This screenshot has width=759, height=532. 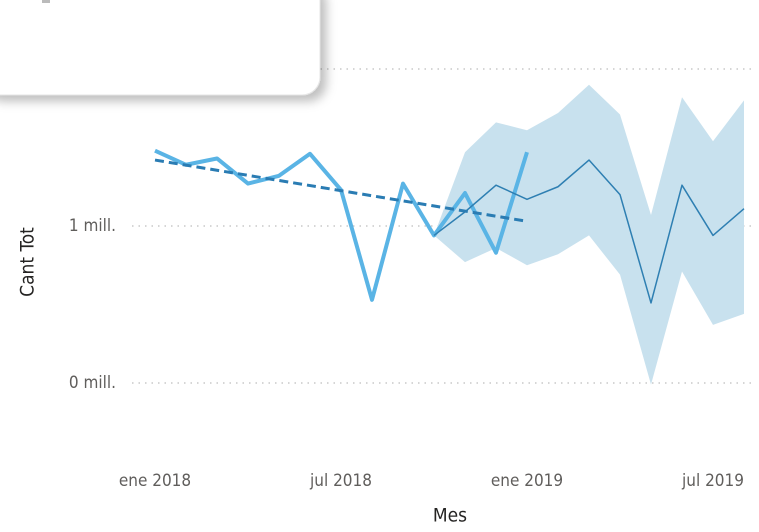 What do you see at coordinates (527, 481) in the screenshot?
I see `x-tick-label: ene 2019` at bounding box center [527, 481].